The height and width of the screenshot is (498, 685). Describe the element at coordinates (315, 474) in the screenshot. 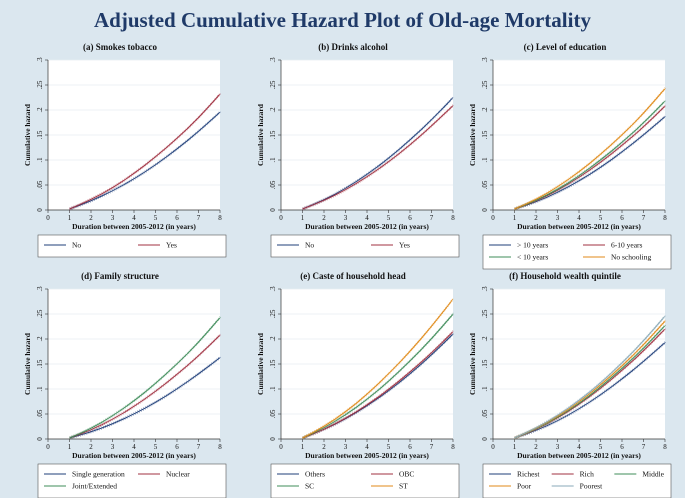

I see `legend-label: Others` at that location.